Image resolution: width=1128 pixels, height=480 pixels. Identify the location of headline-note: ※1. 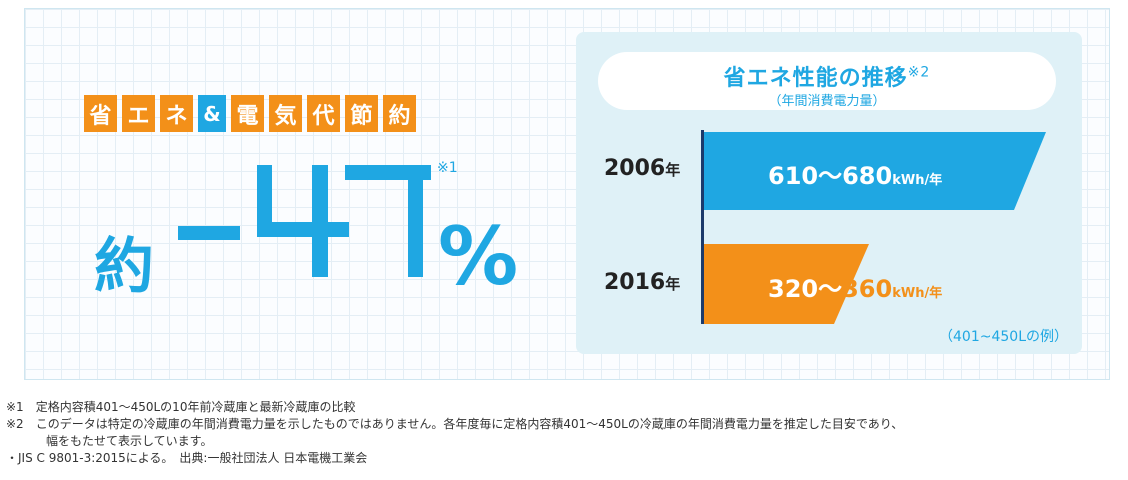
(447, 168).